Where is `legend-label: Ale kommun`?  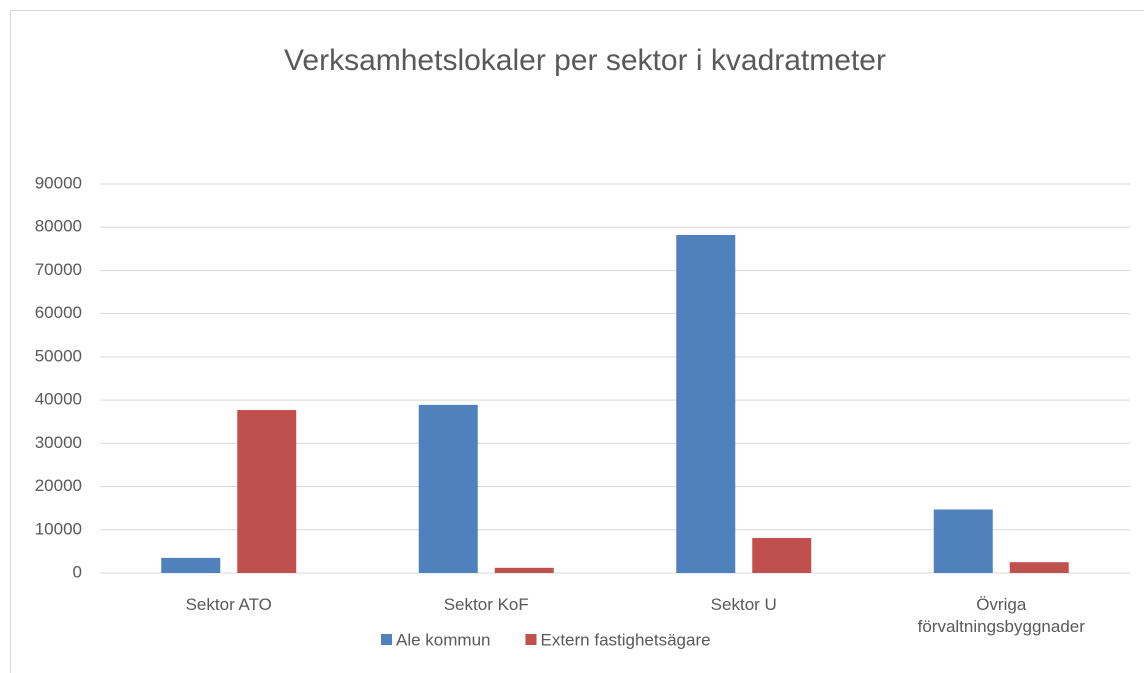
legend-label: Ale kommun is located at coordinates (443, 639).